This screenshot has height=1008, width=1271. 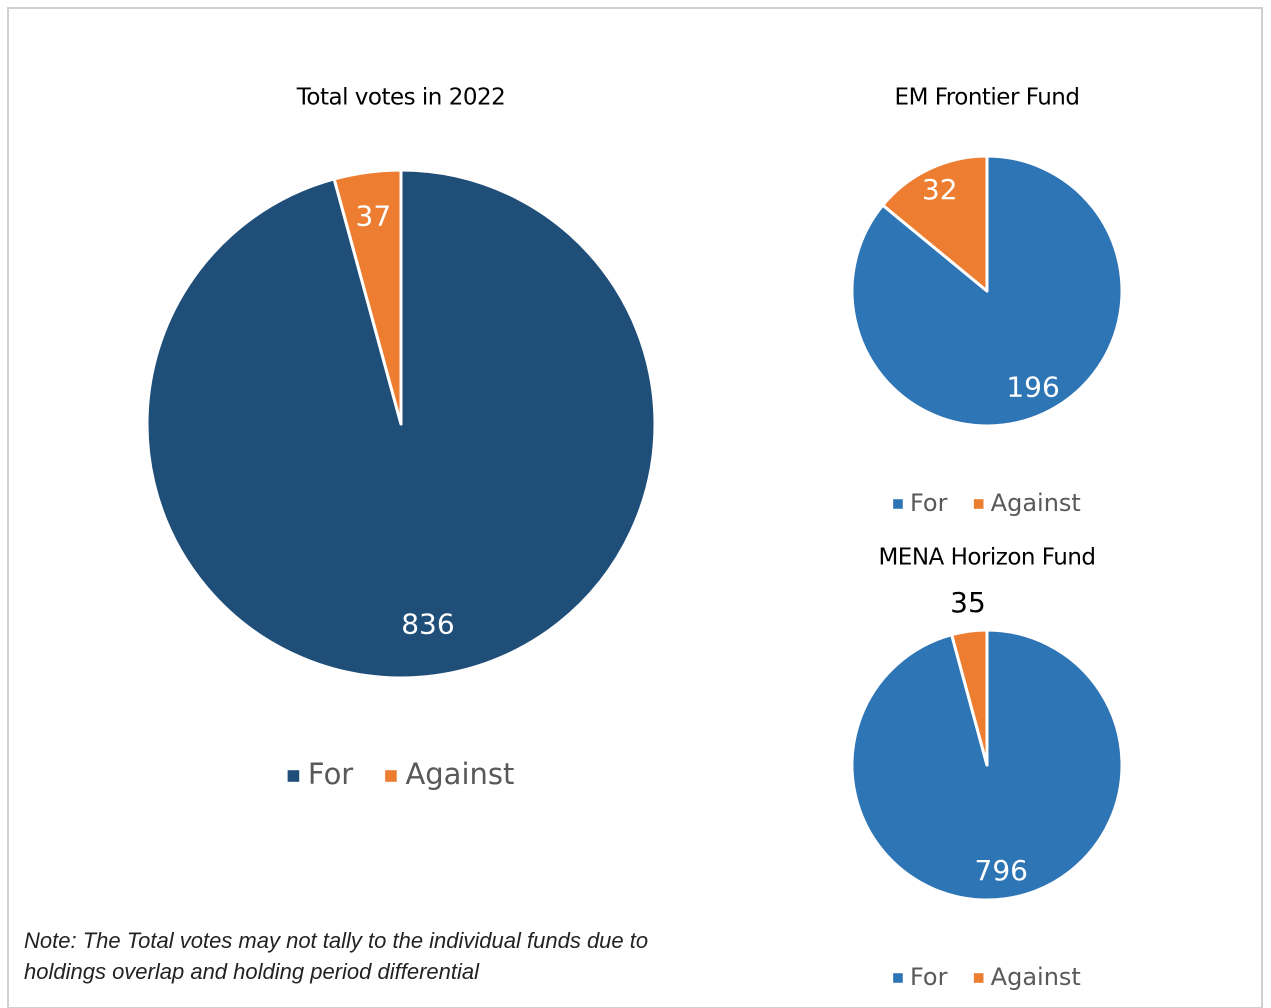 I want to click on data-label: 836, so click(x=427, y=623).